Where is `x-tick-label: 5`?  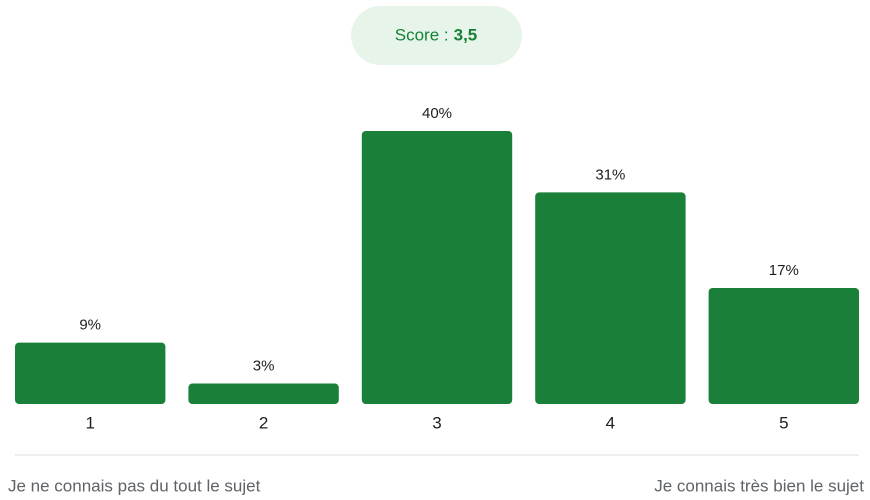
x-tick-label: 5 is located at coordinates (783, 422).